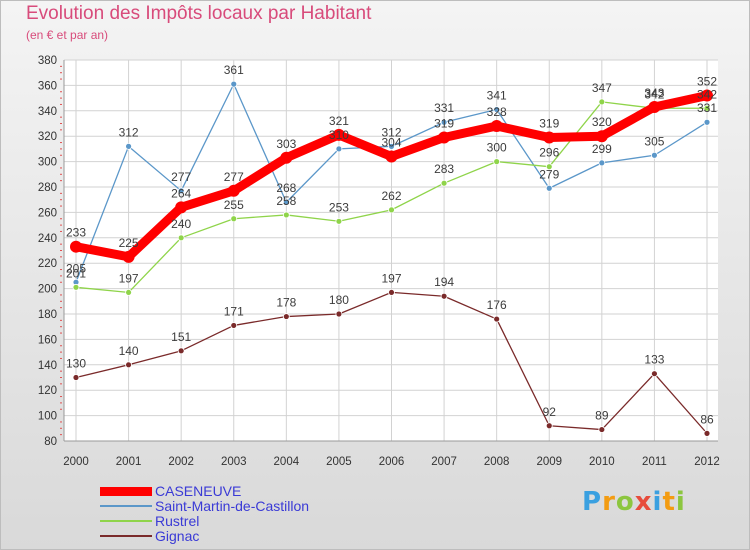  I want to click on legend-label: Saint-Martin-de-Castillon, so click(232, 506).